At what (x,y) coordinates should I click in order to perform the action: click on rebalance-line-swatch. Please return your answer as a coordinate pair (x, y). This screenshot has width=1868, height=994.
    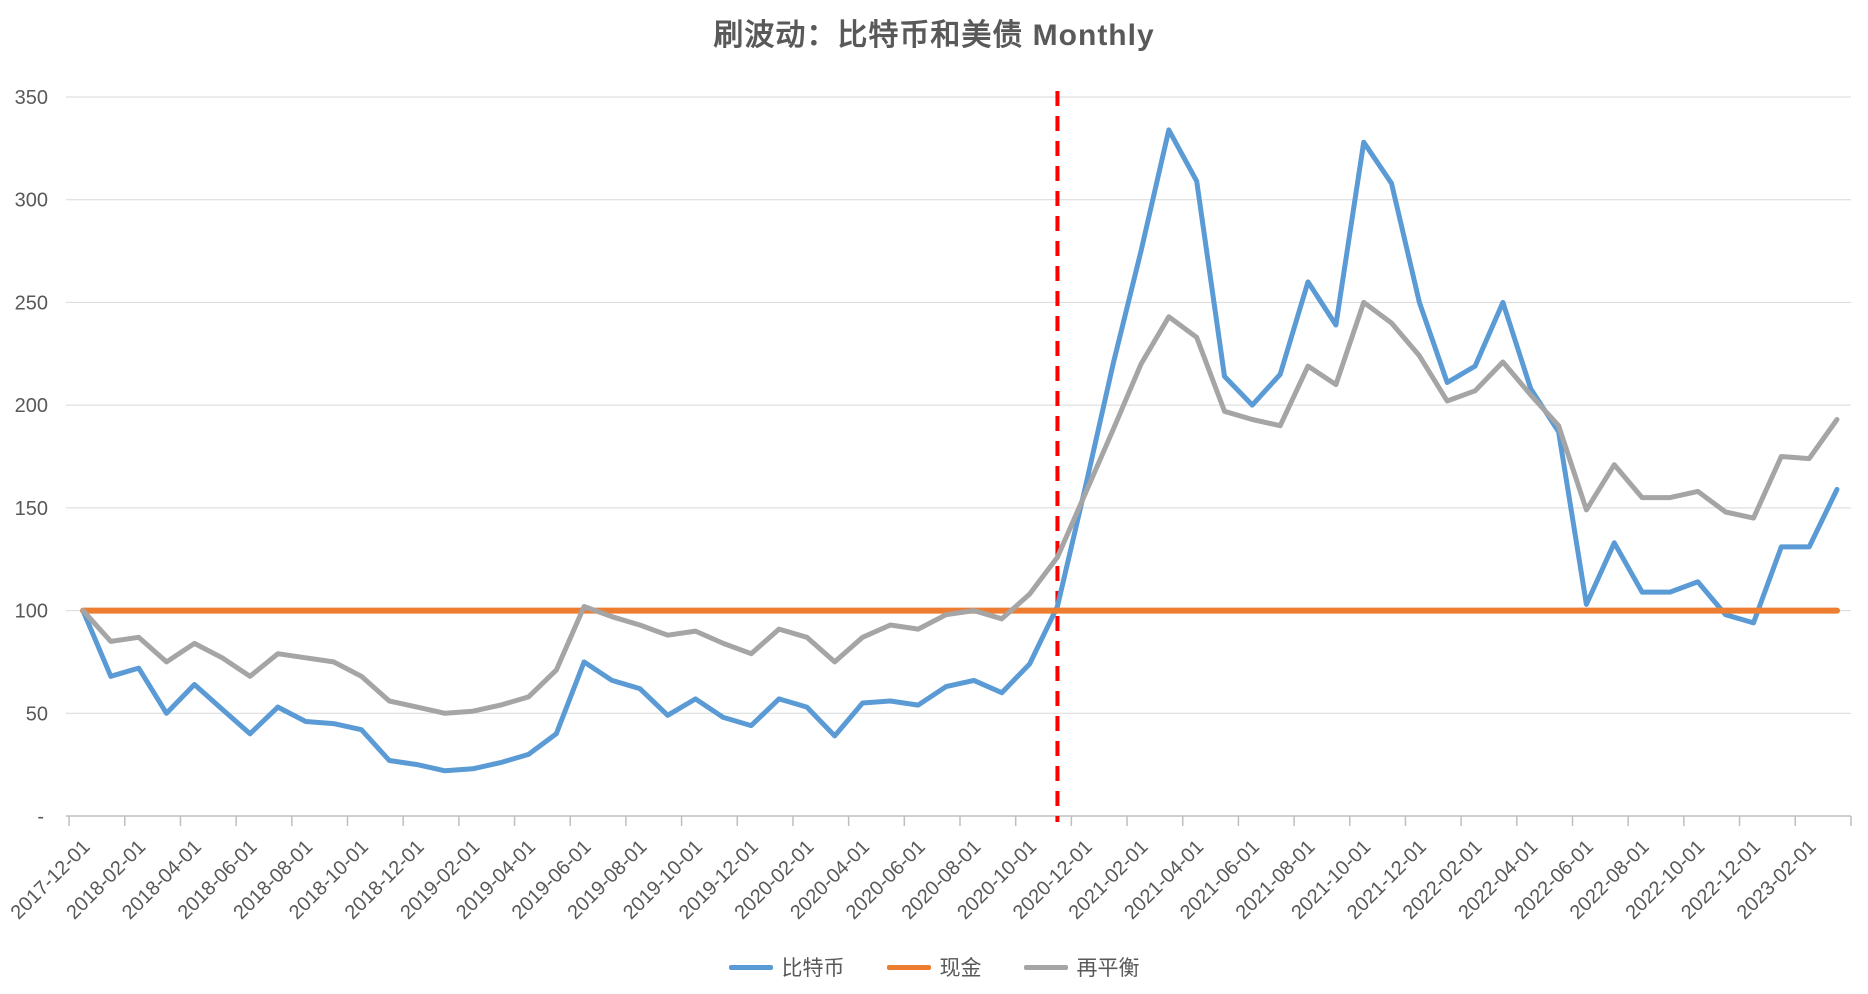
    Looking at the image, I should click on (1045, 967).